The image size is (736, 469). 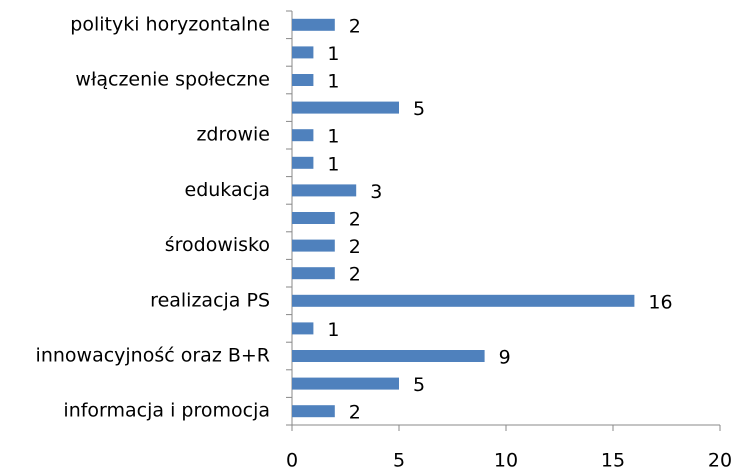 What do you see at coordinates (660, 302) in the screenshot?
I see `value-label: 16` at bounding box center [660, 302].